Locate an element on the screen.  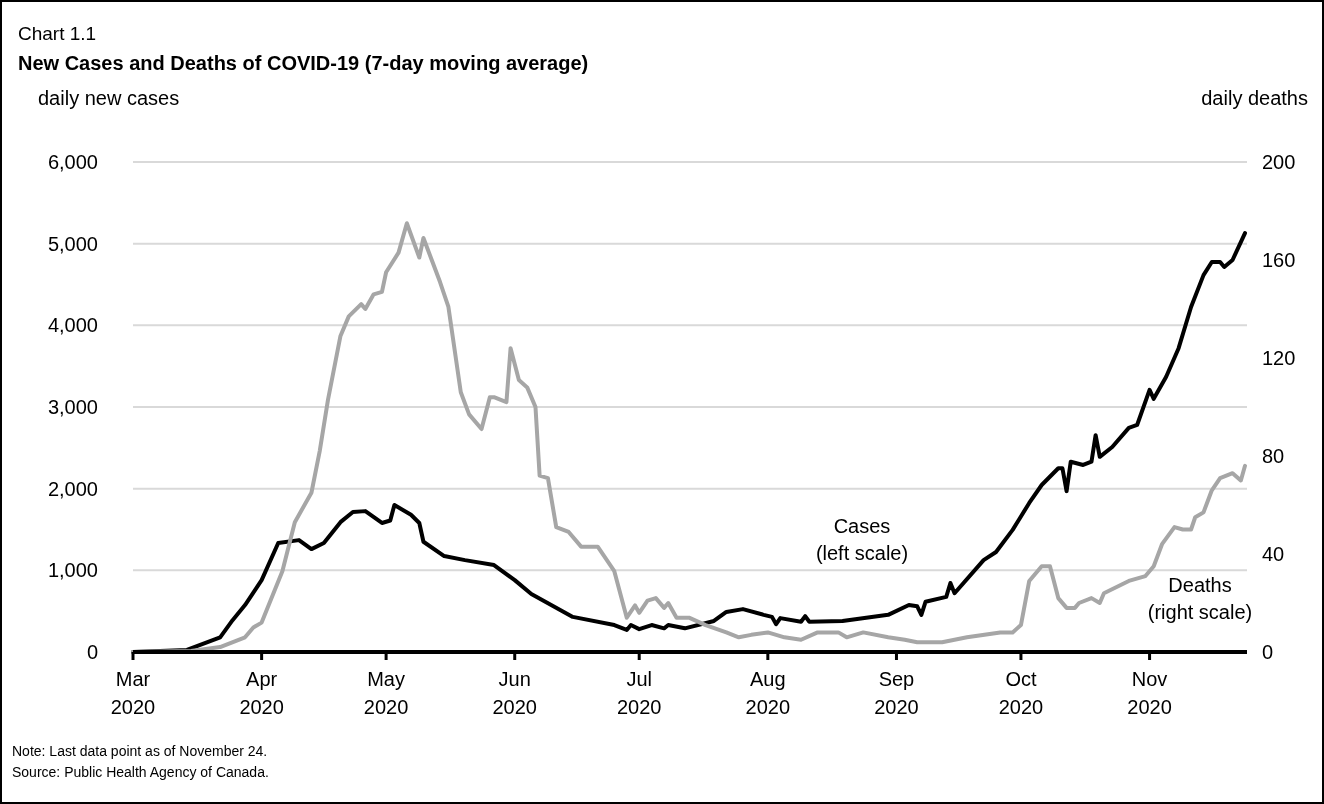
y-tick-label: 4,000 is located at coordinates (72, 325).